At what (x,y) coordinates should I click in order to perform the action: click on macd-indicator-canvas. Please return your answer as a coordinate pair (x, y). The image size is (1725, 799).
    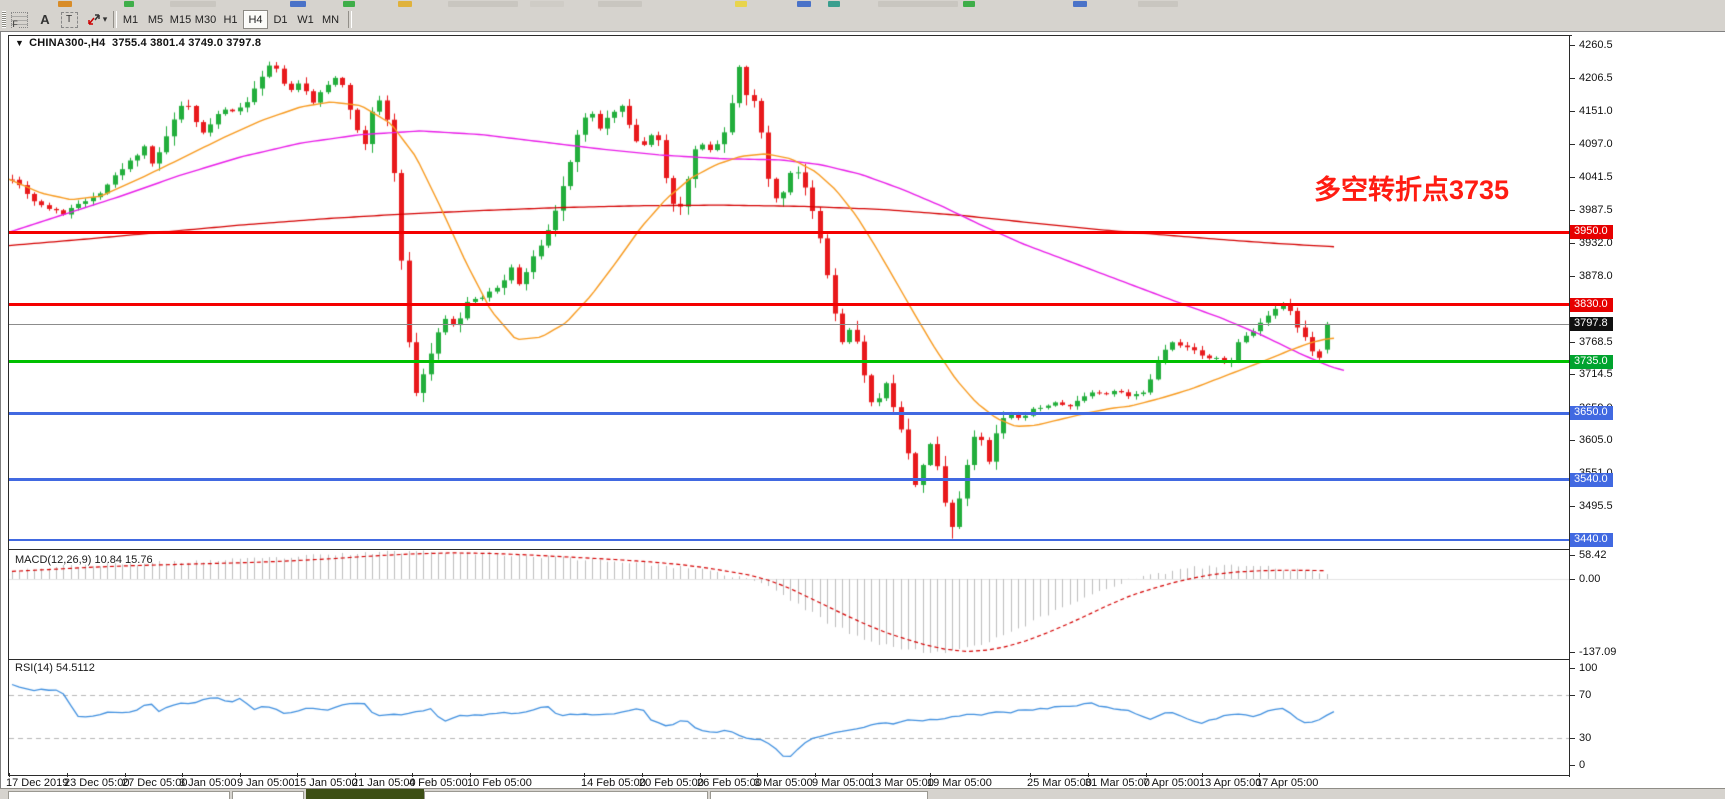
    Looking at the image, I should click on (789, 603).